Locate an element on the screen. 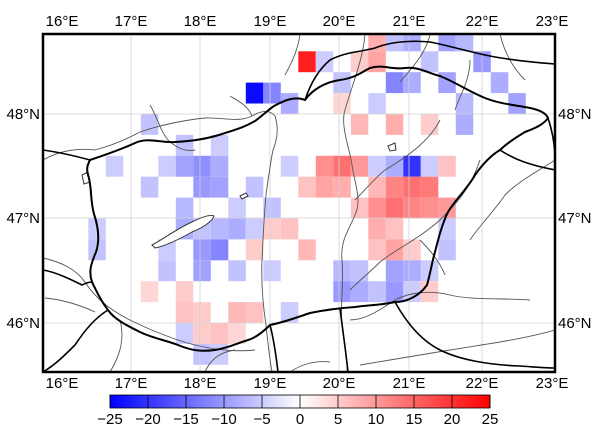  lat-label-left-46: 46°N is located at coordinates (23, 323).